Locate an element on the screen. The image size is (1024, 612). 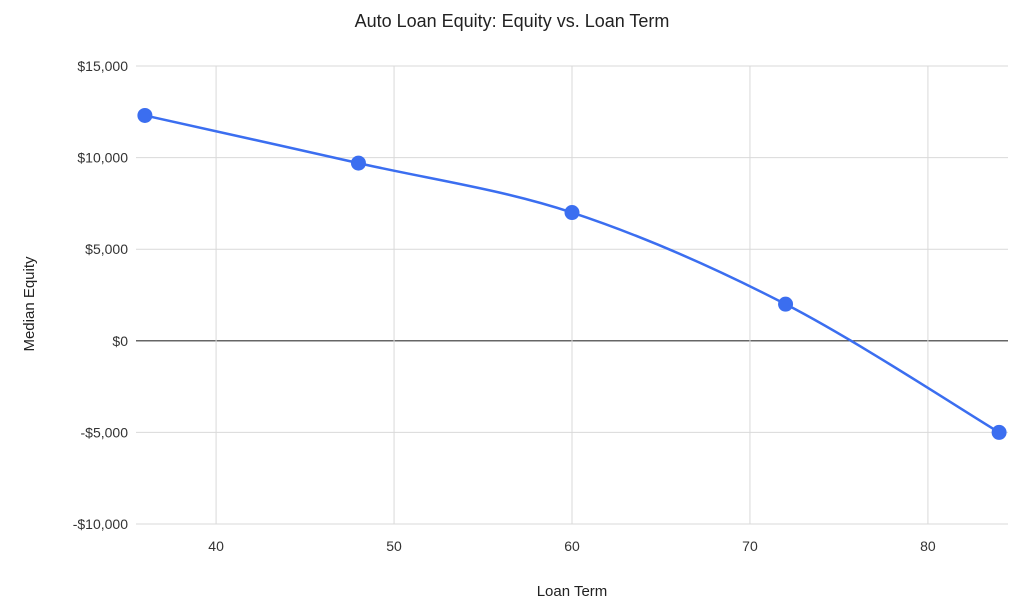
y-tick-label: $5,000 is located at coordinates (106, 249).